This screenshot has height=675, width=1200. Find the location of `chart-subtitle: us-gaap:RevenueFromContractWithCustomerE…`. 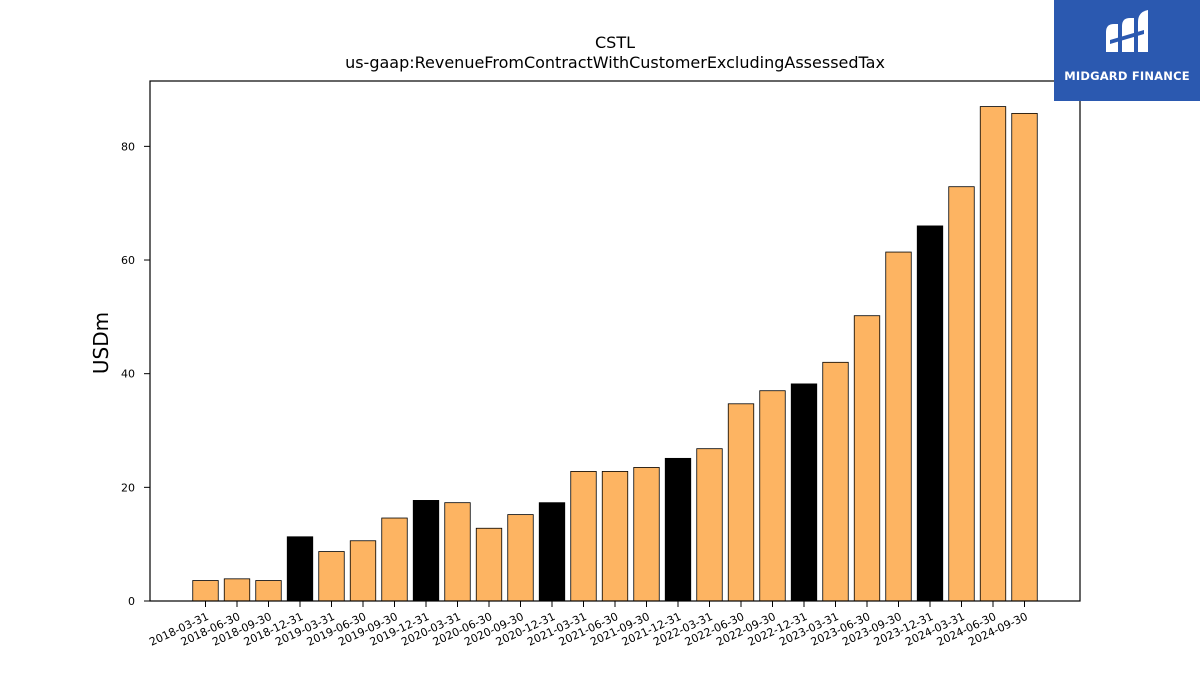

chart-subtitle: us-gaap:RevenueFromContractWithCustomerE… is located at coordinates (615, 62).